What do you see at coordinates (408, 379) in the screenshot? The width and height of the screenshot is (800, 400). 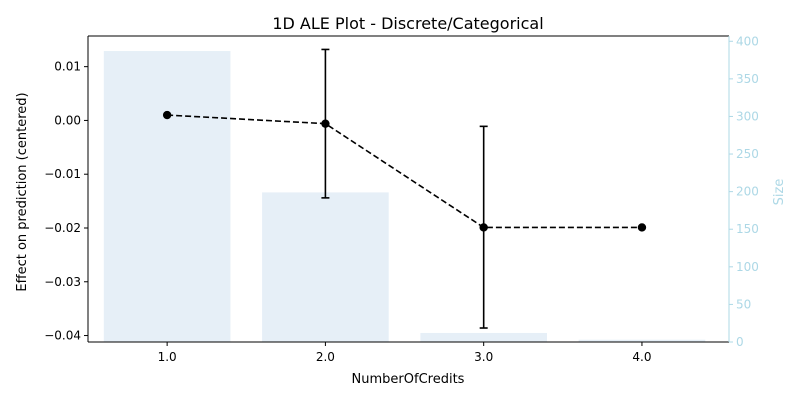 I see `x-axis-title: NumberOfCredits` at bounding box center [408, 379].